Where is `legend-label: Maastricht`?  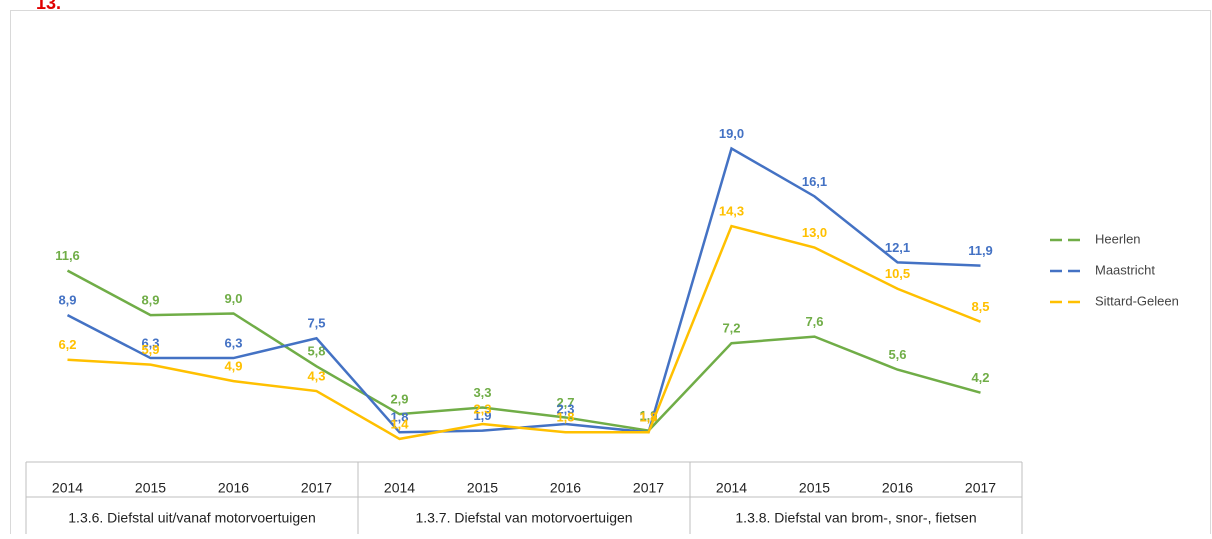 legend-label: Maastricht is located at coordinates (1125, 269).